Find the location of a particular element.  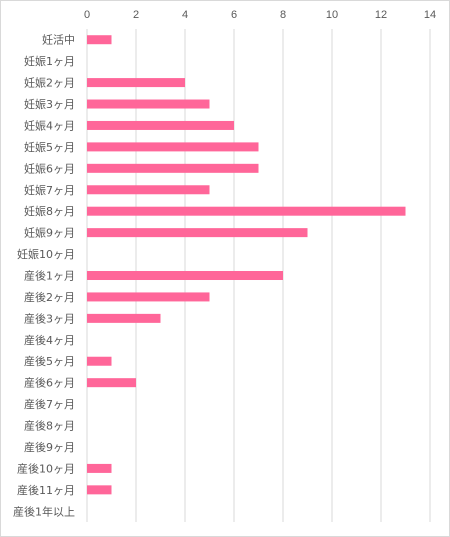

category-label: 妊活中 is located at coordinates (58, 40).